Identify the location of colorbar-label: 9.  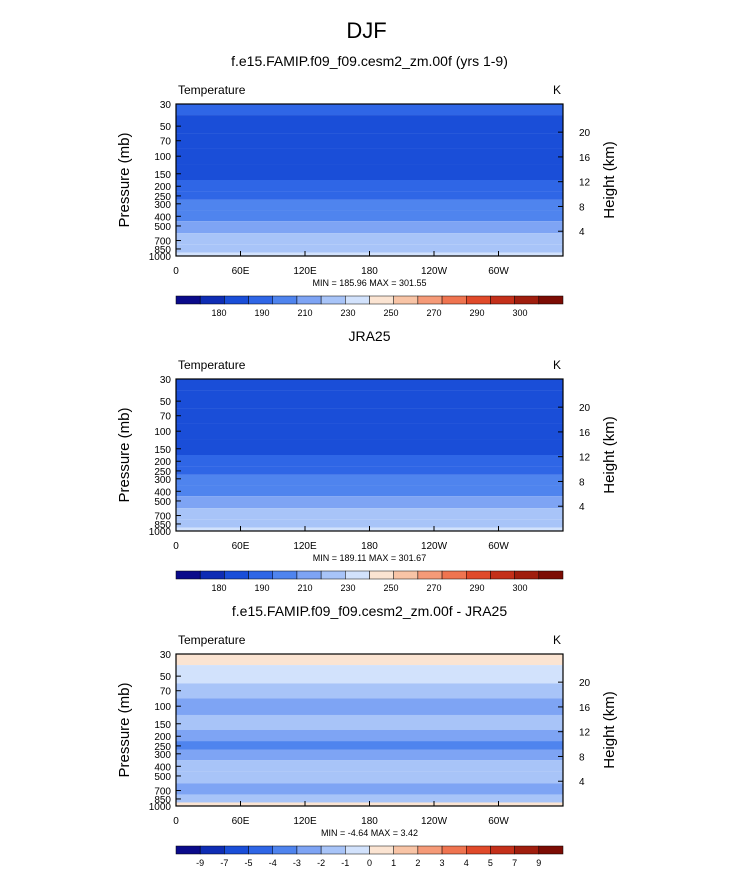
(538, 863).